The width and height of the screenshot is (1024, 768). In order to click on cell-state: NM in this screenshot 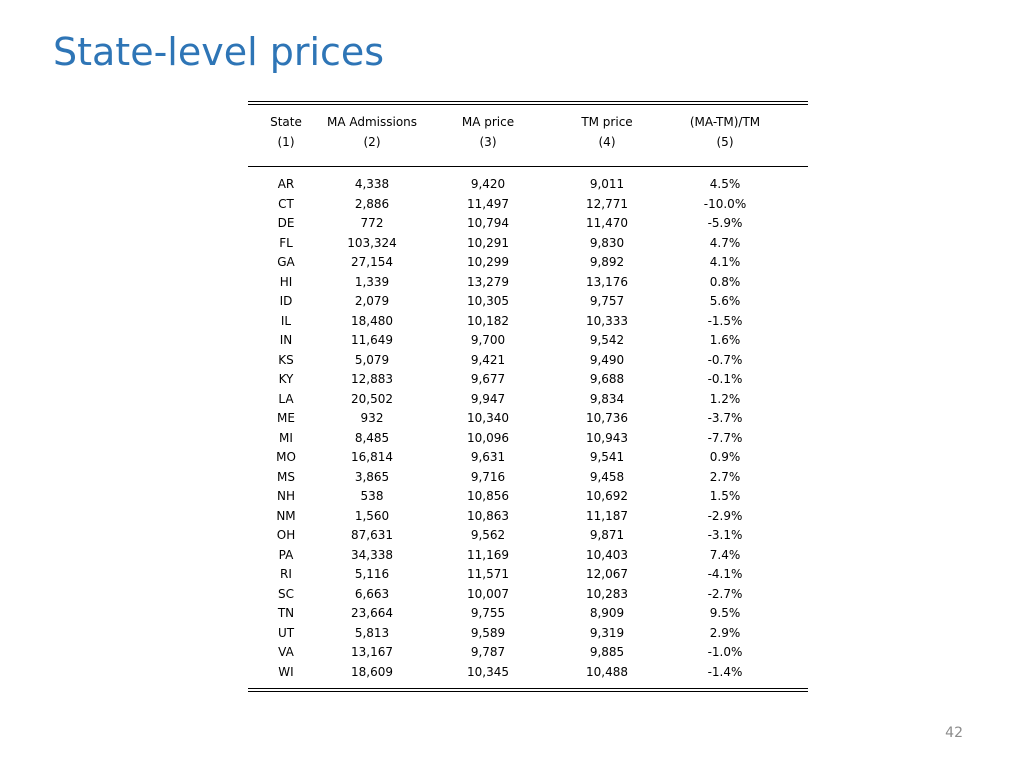, I will do `click(286, 515)`.